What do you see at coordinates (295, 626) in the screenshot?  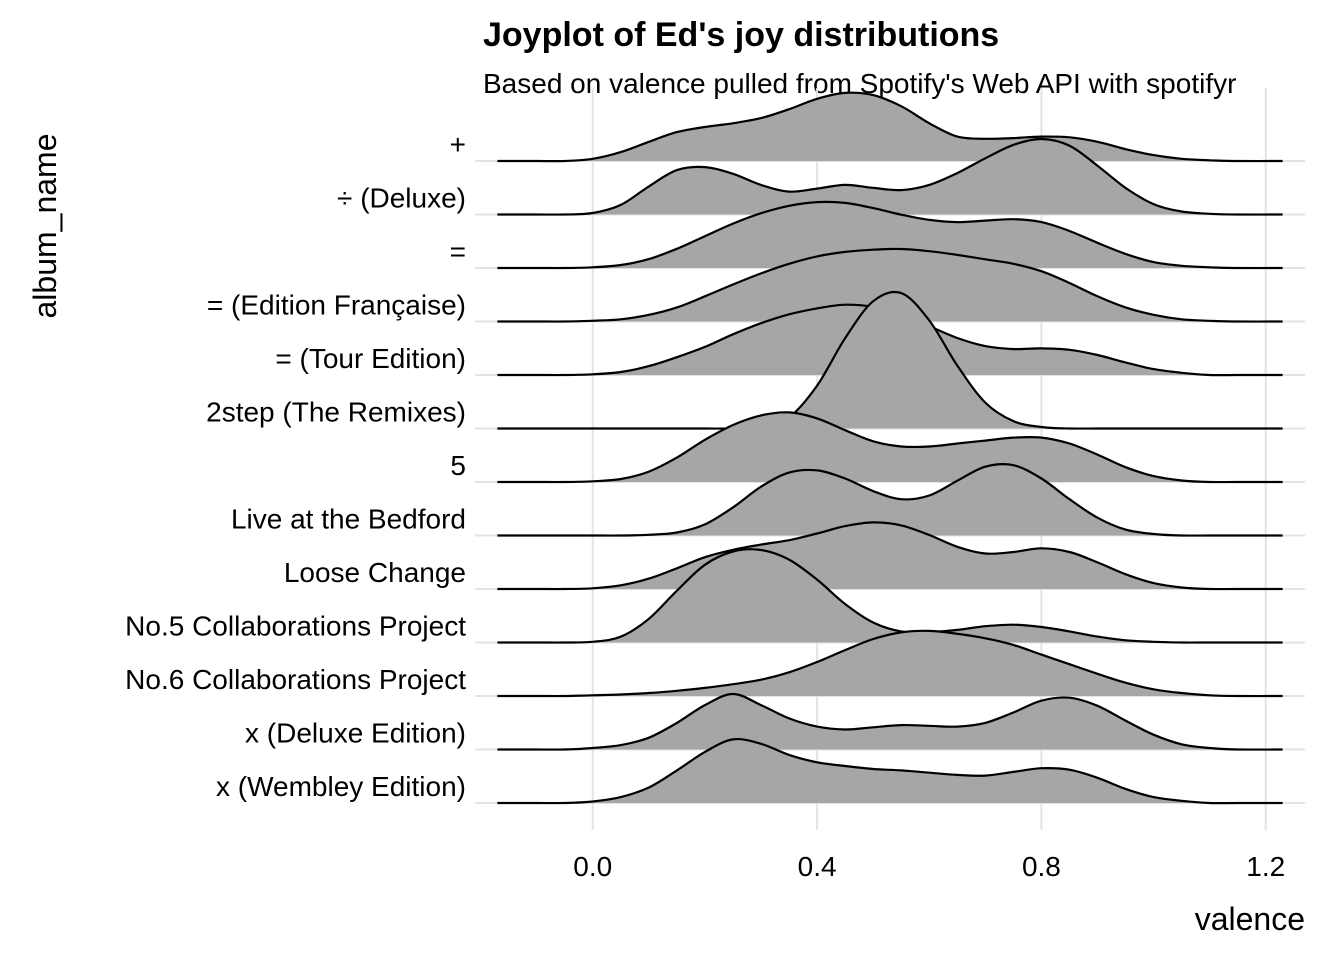 I see `category-label-3: No.5 Collaborations Project` at bounding box center [295, 626].